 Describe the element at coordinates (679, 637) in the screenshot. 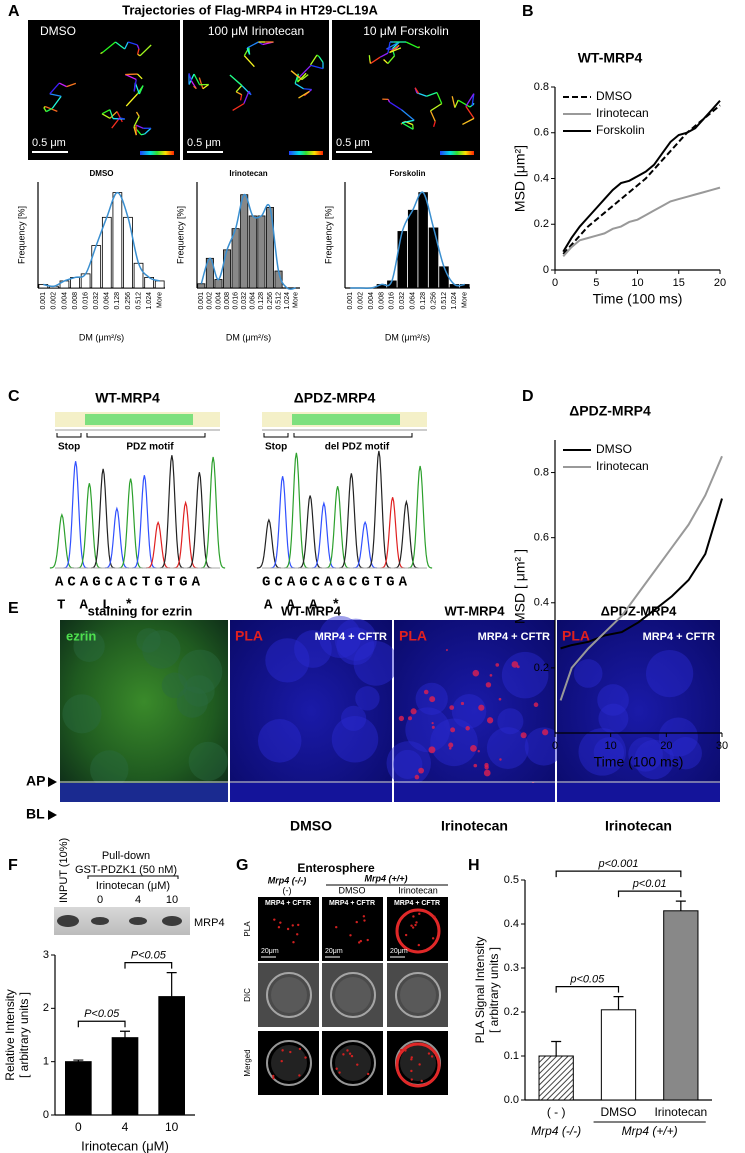

I see `target-label: MRP4 + CFTR` at that location.